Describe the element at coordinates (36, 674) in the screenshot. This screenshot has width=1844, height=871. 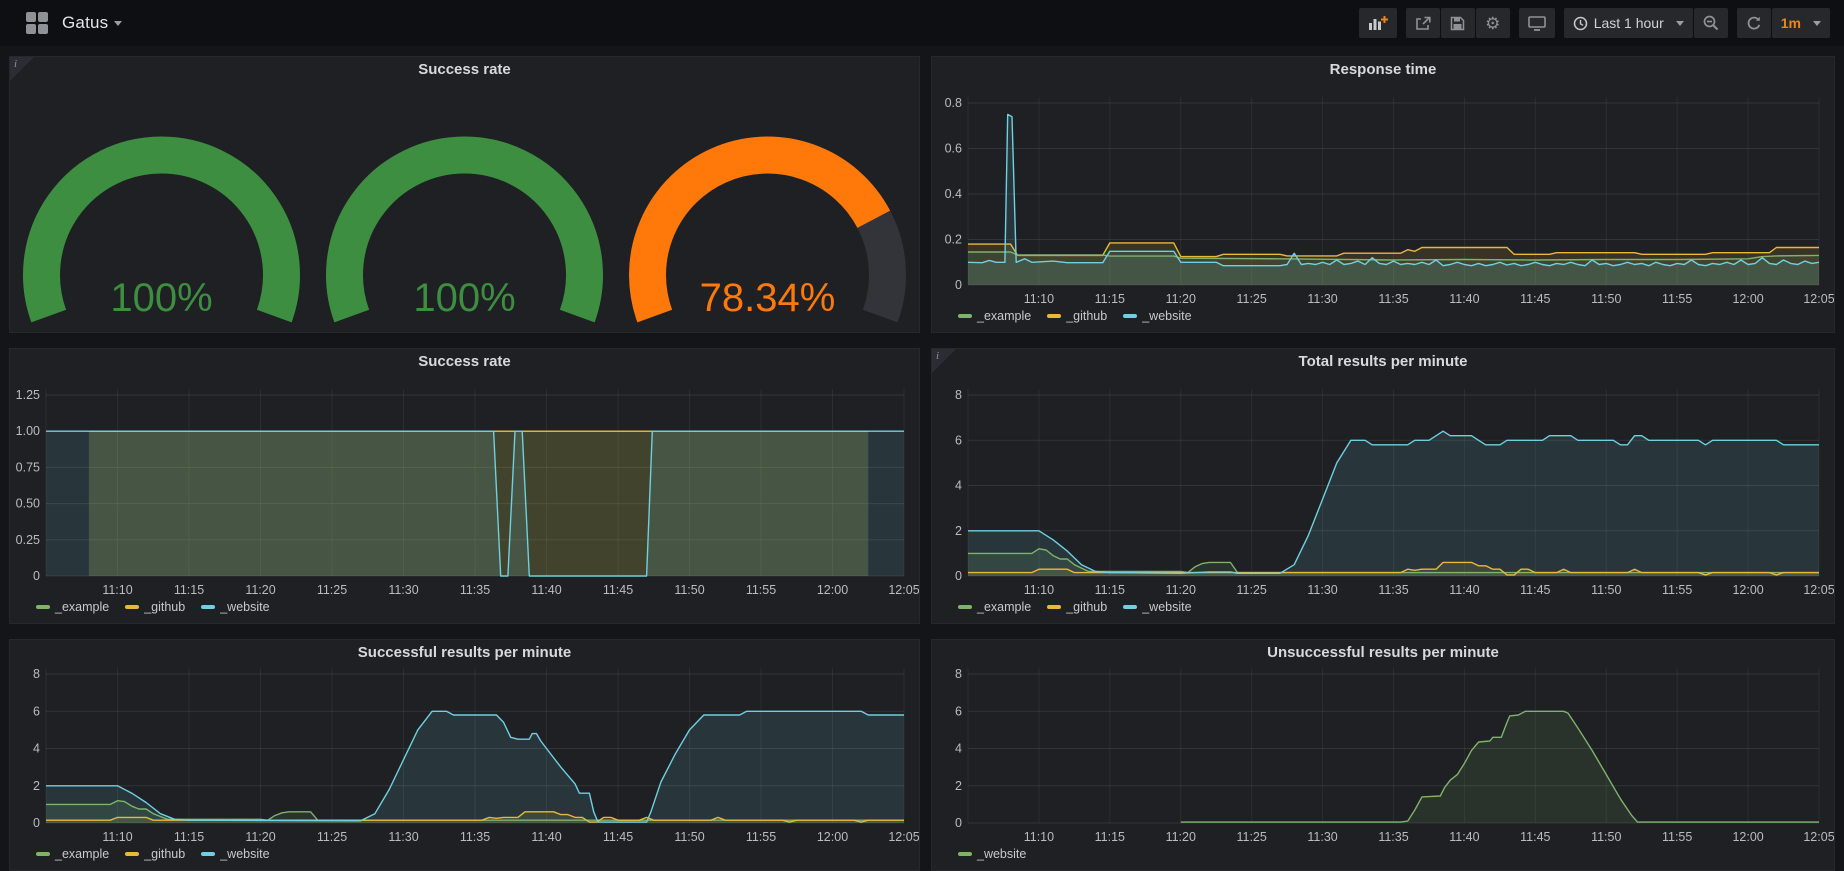
I see `y-axis-label: 8` at that location.